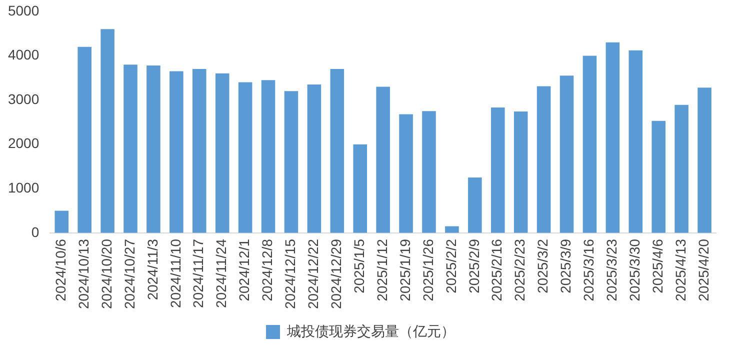  Describe the element at coordinates (382, 270) in the screenshot. I see `x-tick-label: 2025/1/12` at that location.